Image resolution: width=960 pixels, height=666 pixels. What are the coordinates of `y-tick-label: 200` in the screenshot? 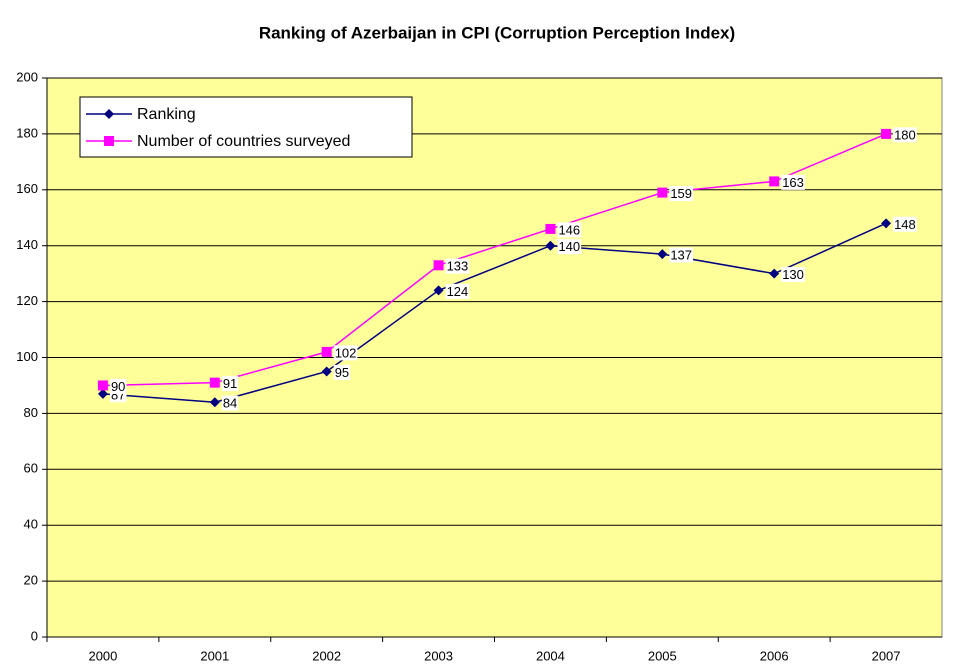 It's located at (27, 76).